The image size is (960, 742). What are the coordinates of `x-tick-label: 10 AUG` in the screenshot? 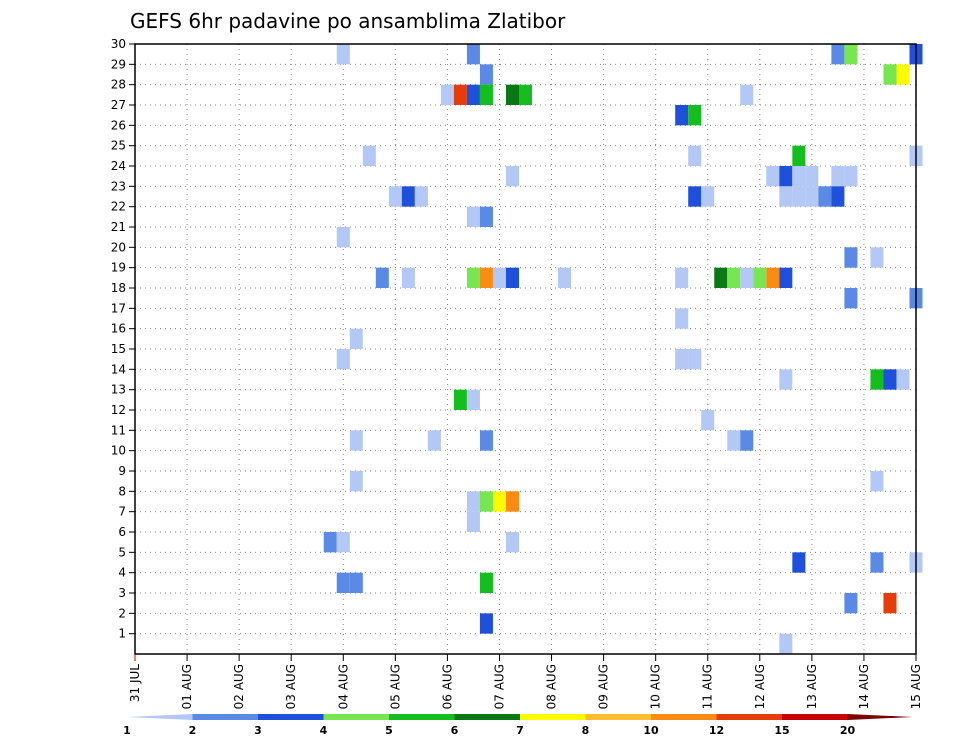 It's located at (656, 686).